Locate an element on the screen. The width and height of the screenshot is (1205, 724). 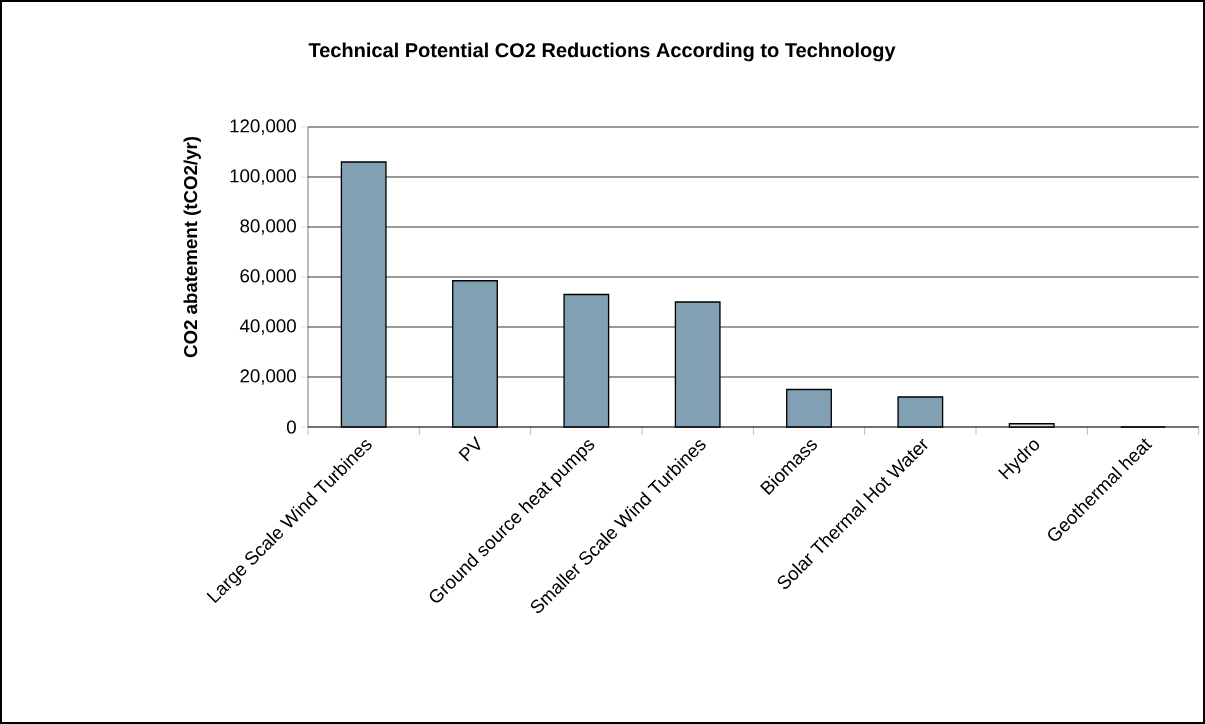
y-tick-label: 120,000 is located at coordinates (263, 127).